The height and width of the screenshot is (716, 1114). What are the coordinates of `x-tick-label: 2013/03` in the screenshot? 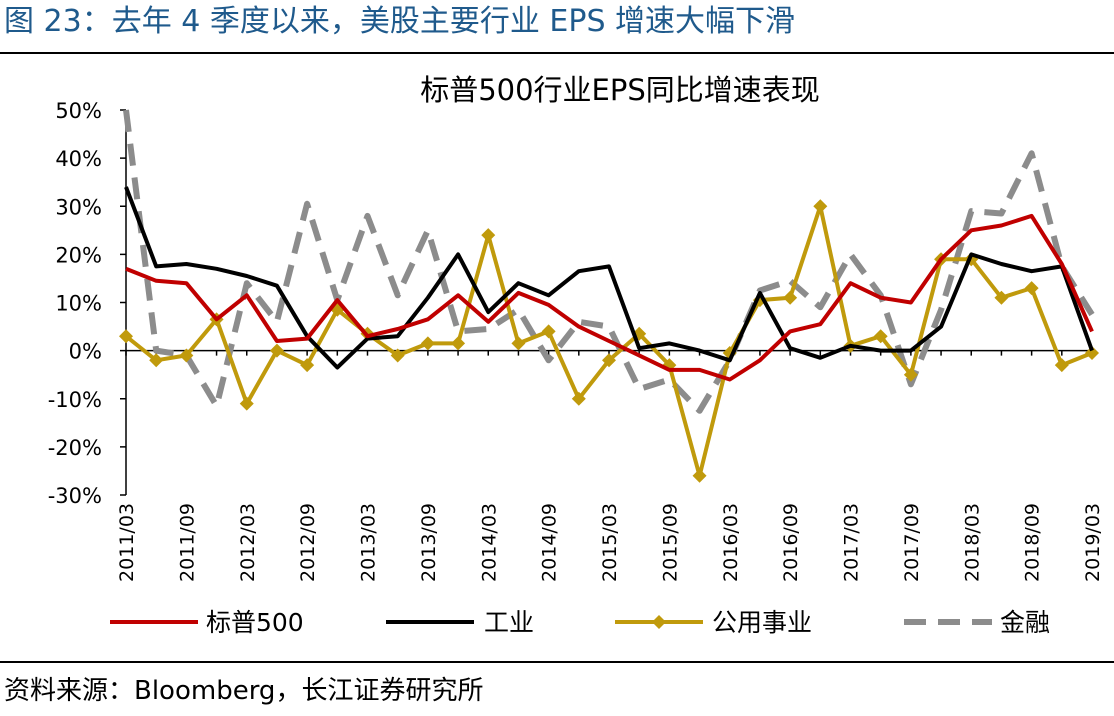 It's located at (369, 542).